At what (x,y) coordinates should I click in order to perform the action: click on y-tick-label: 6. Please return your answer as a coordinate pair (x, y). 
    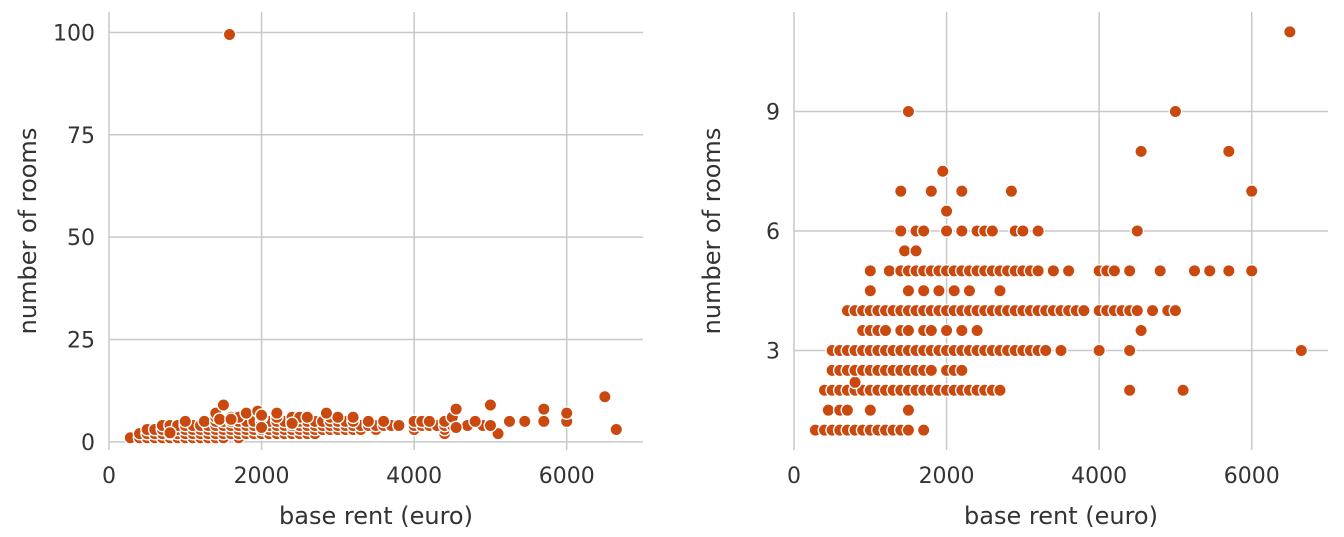
    Looking at the image, I should click on (773, 232).